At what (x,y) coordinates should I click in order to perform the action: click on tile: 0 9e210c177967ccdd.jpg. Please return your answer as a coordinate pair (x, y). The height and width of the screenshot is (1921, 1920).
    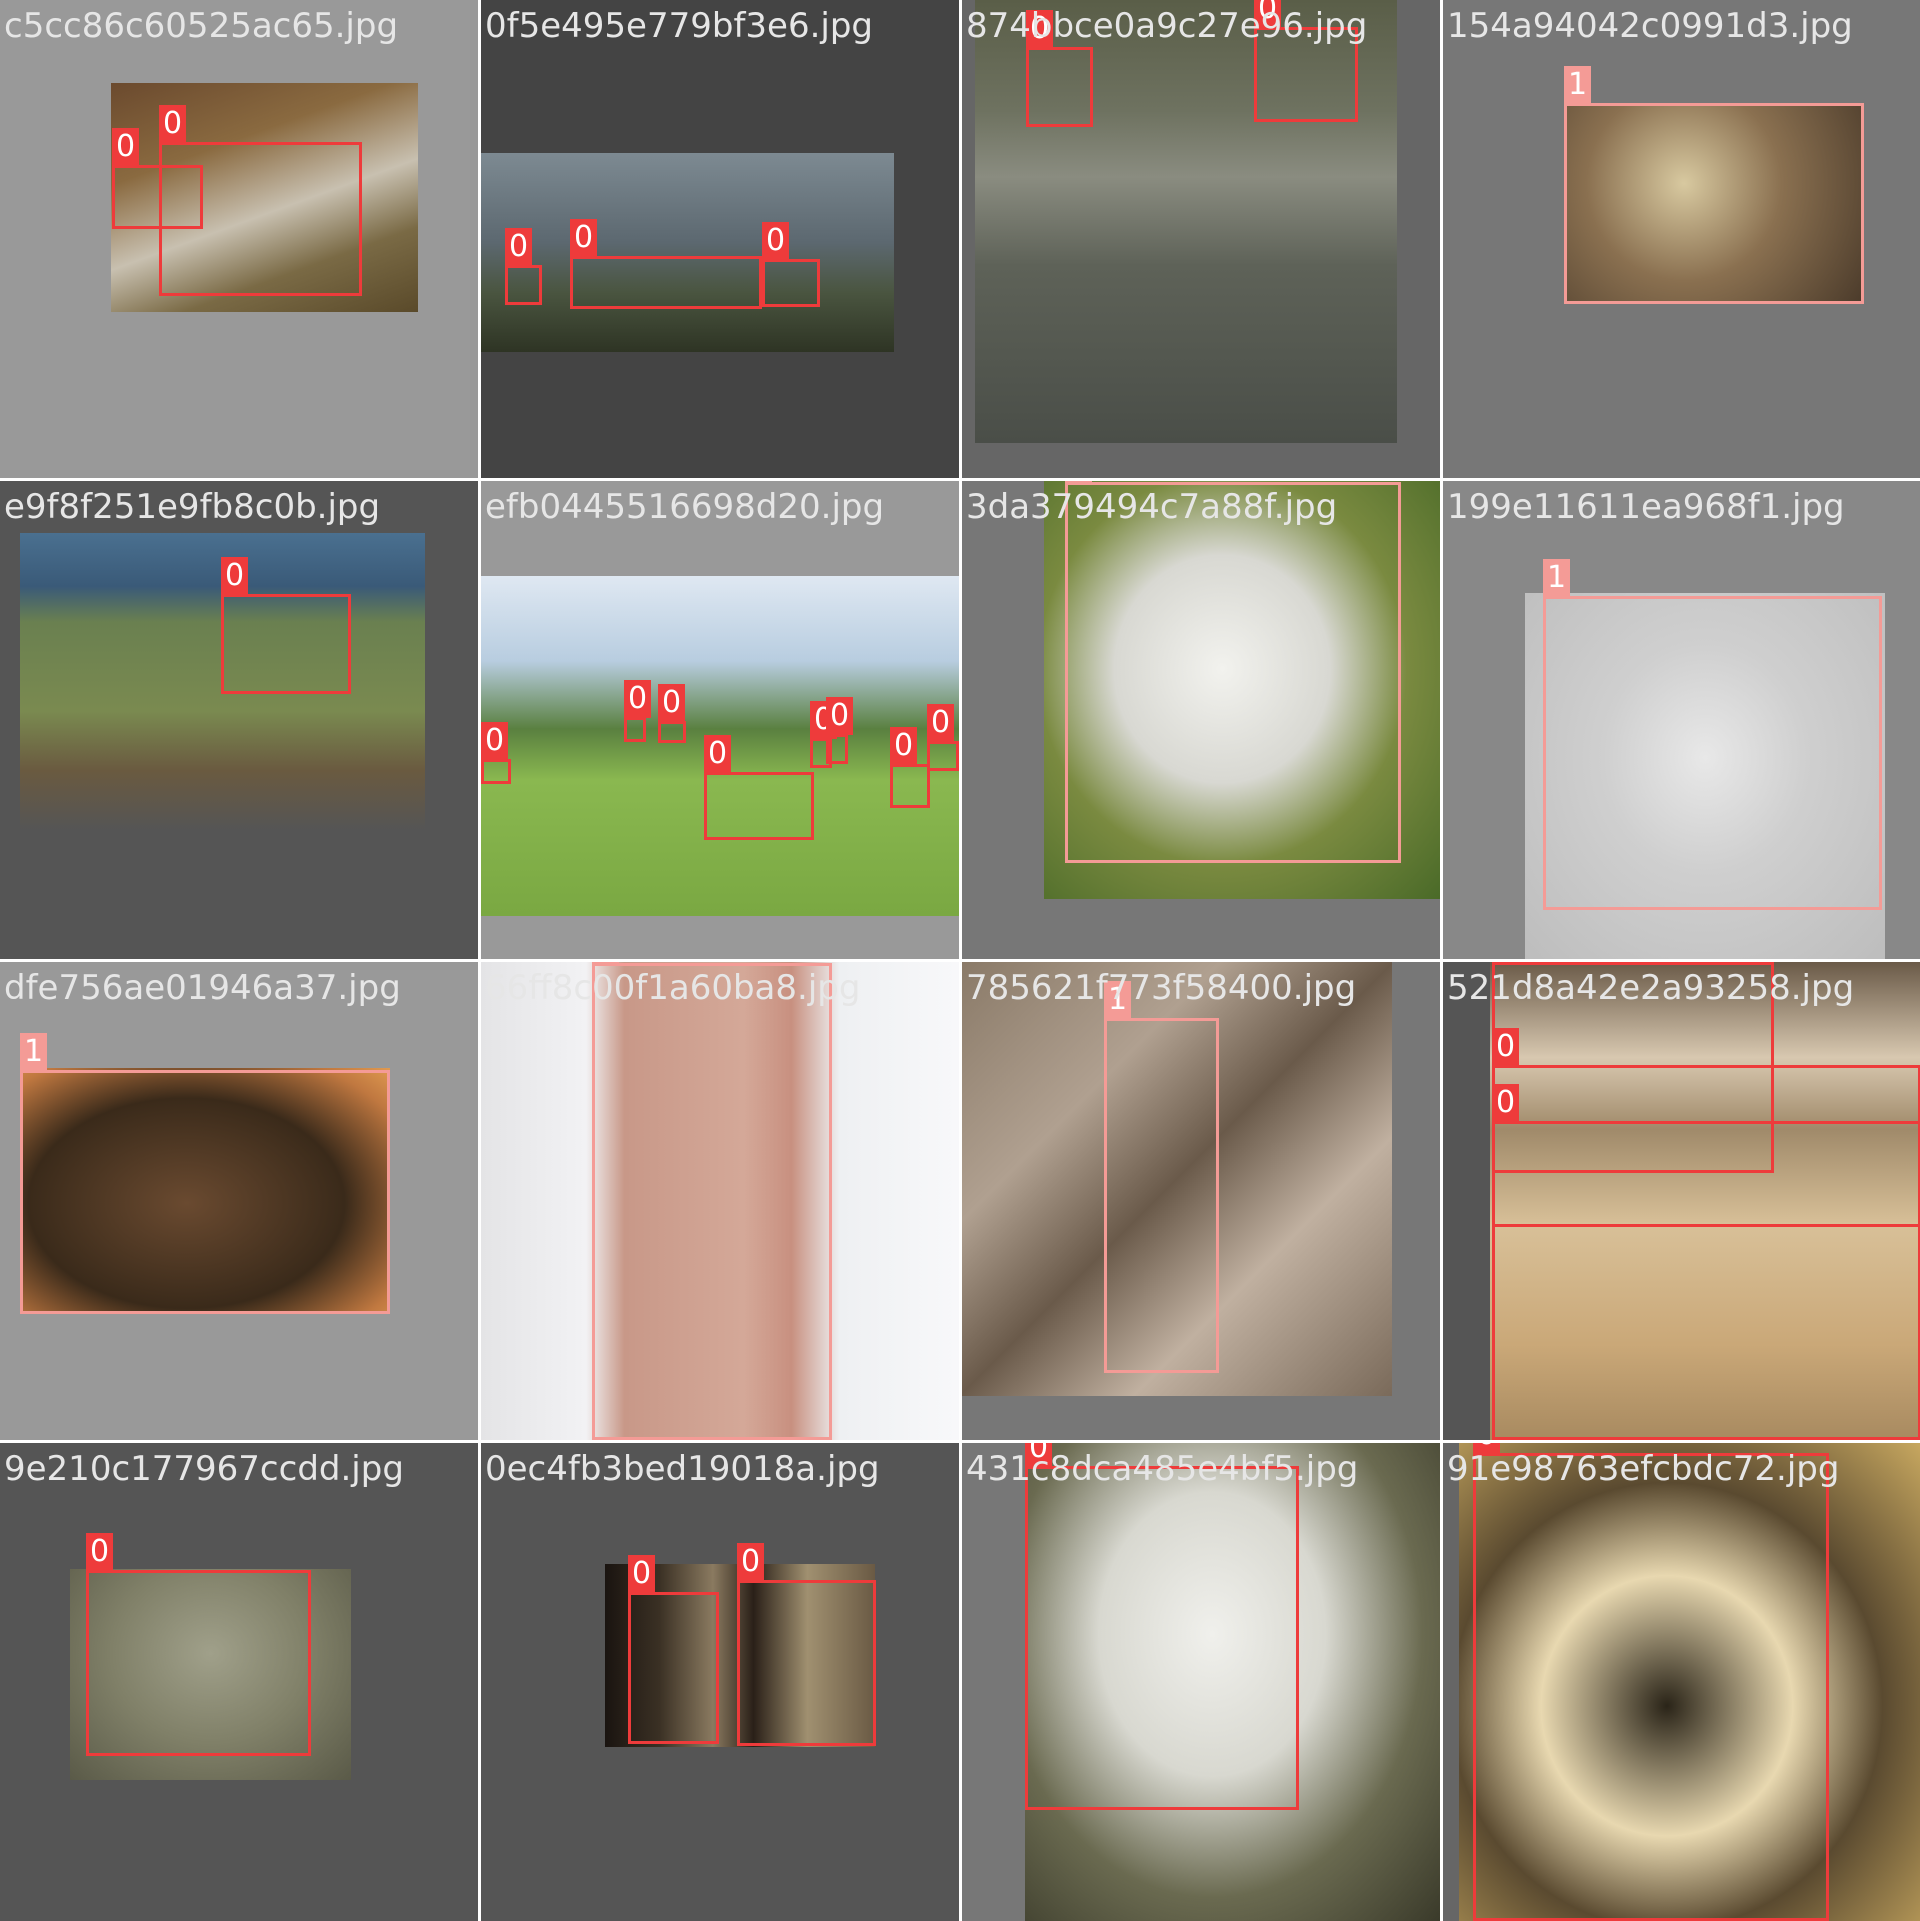
    Looking at the image, I should click on (239, 1682).